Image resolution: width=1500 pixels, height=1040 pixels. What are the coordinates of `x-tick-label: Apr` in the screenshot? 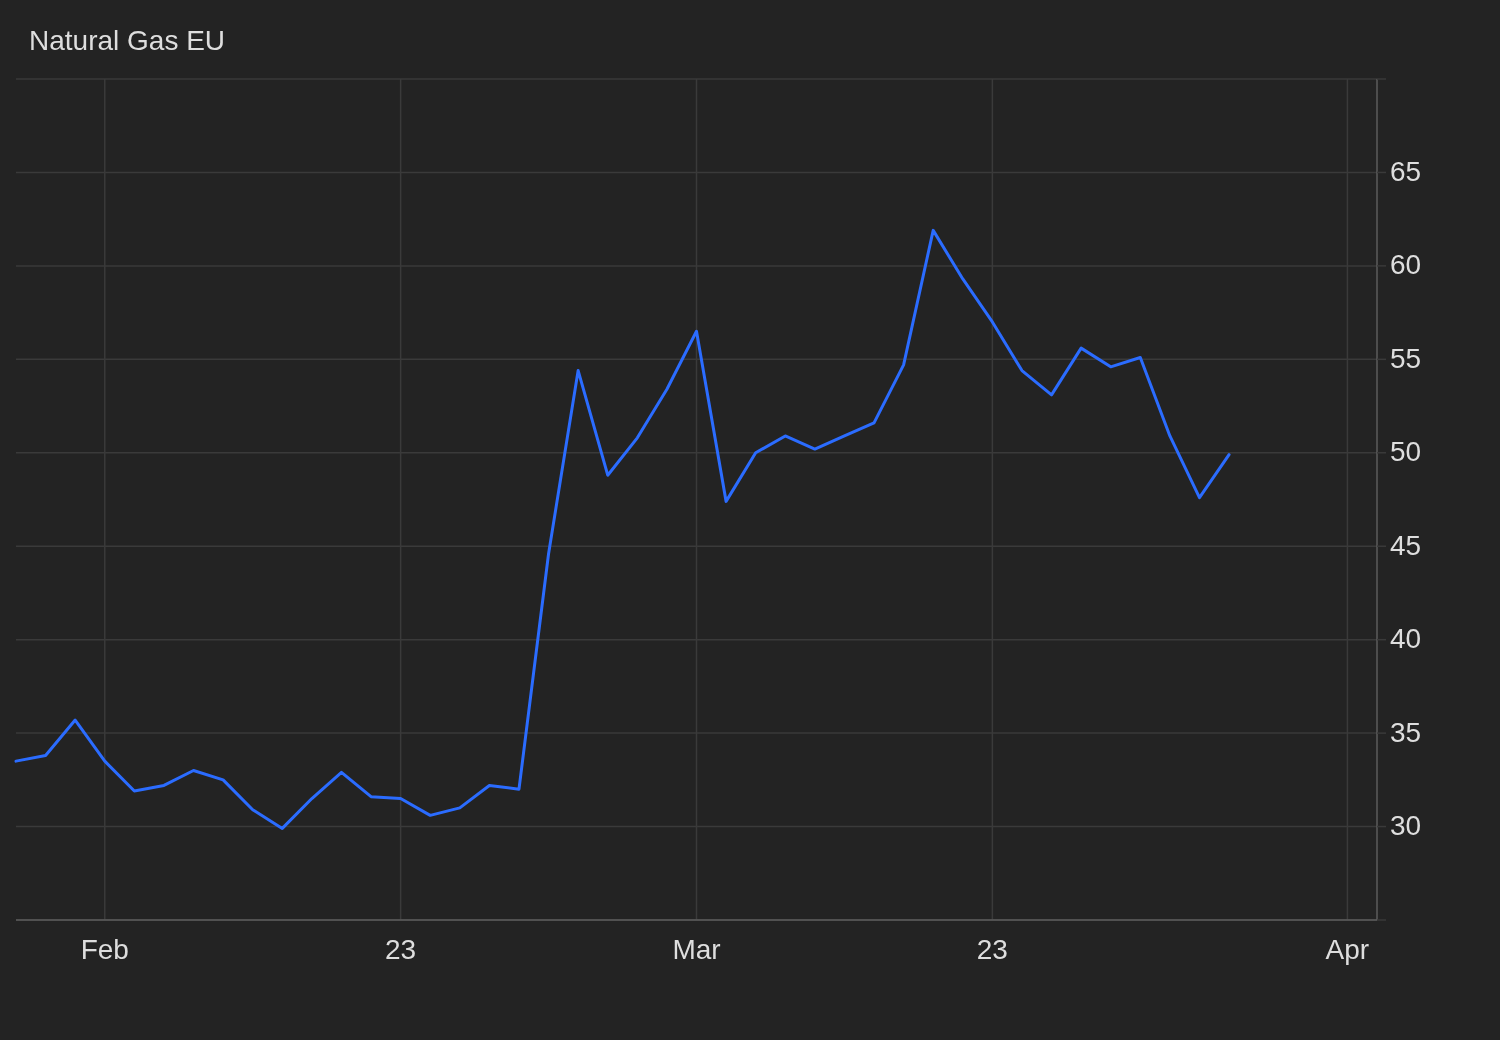 It's located at (1347, 949).